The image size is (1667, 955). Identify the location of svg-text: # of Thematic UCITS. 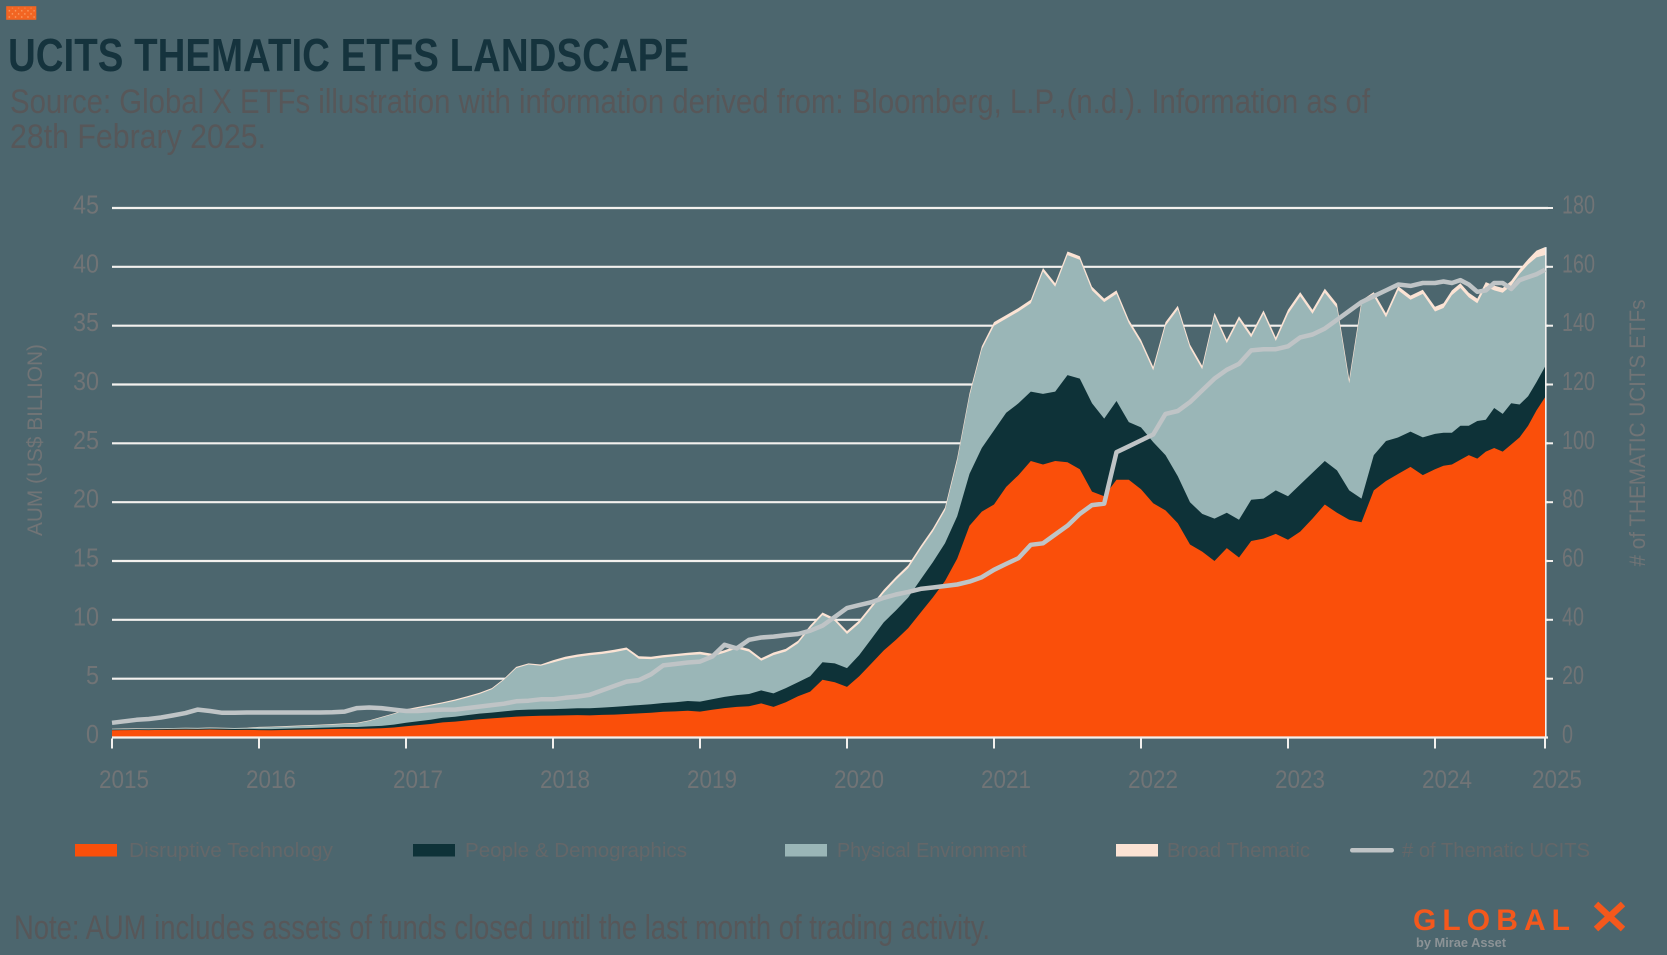
(1496, 851).